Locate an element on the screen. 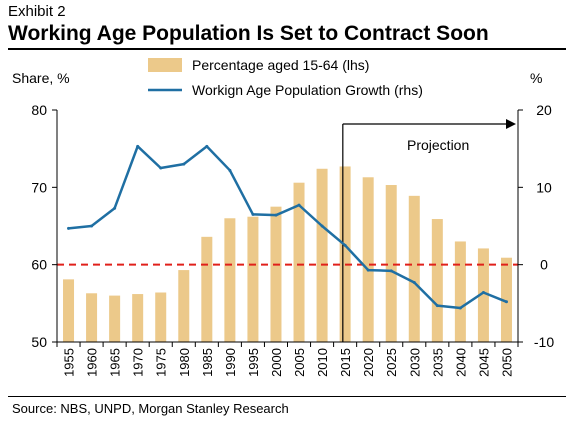  legend-bar-label: Percentage aged 15-64 (lhs) is located at coordinates (280, 65).